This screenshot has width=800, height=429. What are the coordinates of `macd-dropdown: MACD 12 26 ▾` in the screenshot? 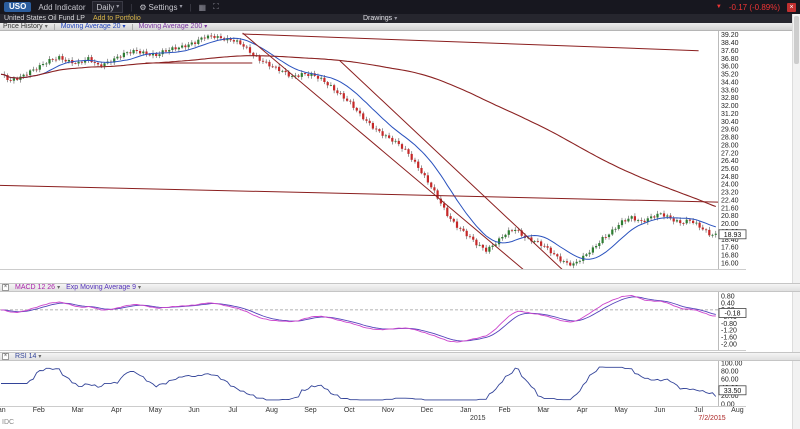 It's located at (37, 287).